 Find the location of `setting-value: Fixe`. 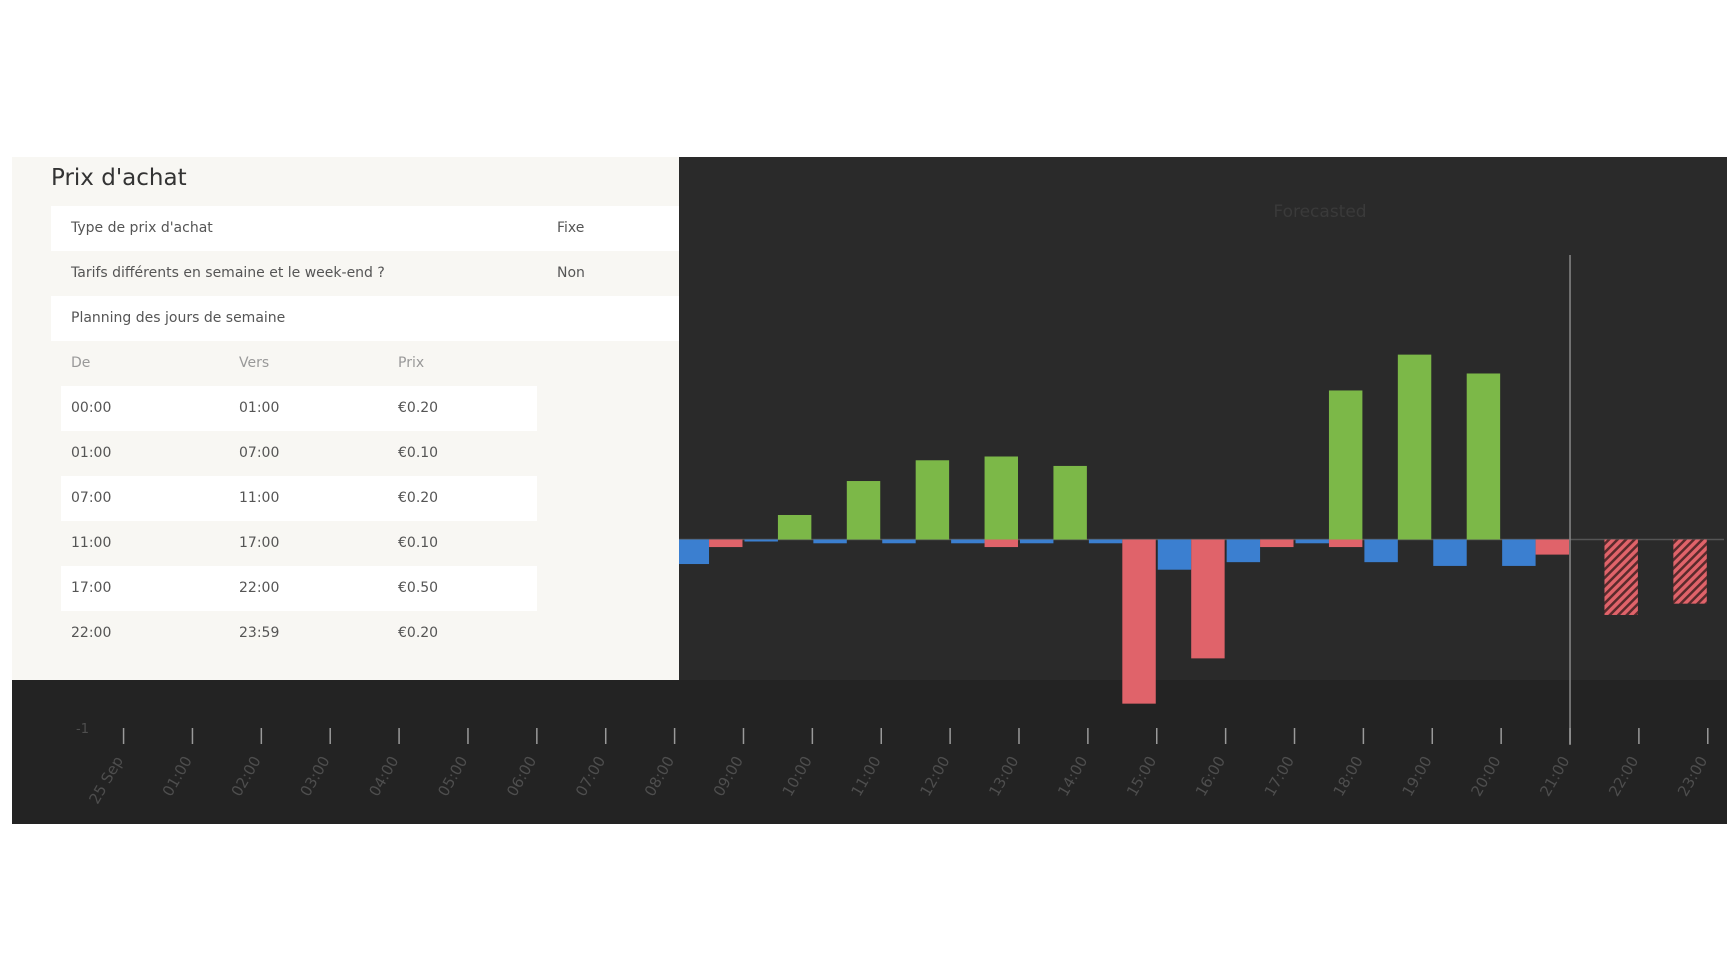

setting-value: Fixe is located at coordinates (571, 228).